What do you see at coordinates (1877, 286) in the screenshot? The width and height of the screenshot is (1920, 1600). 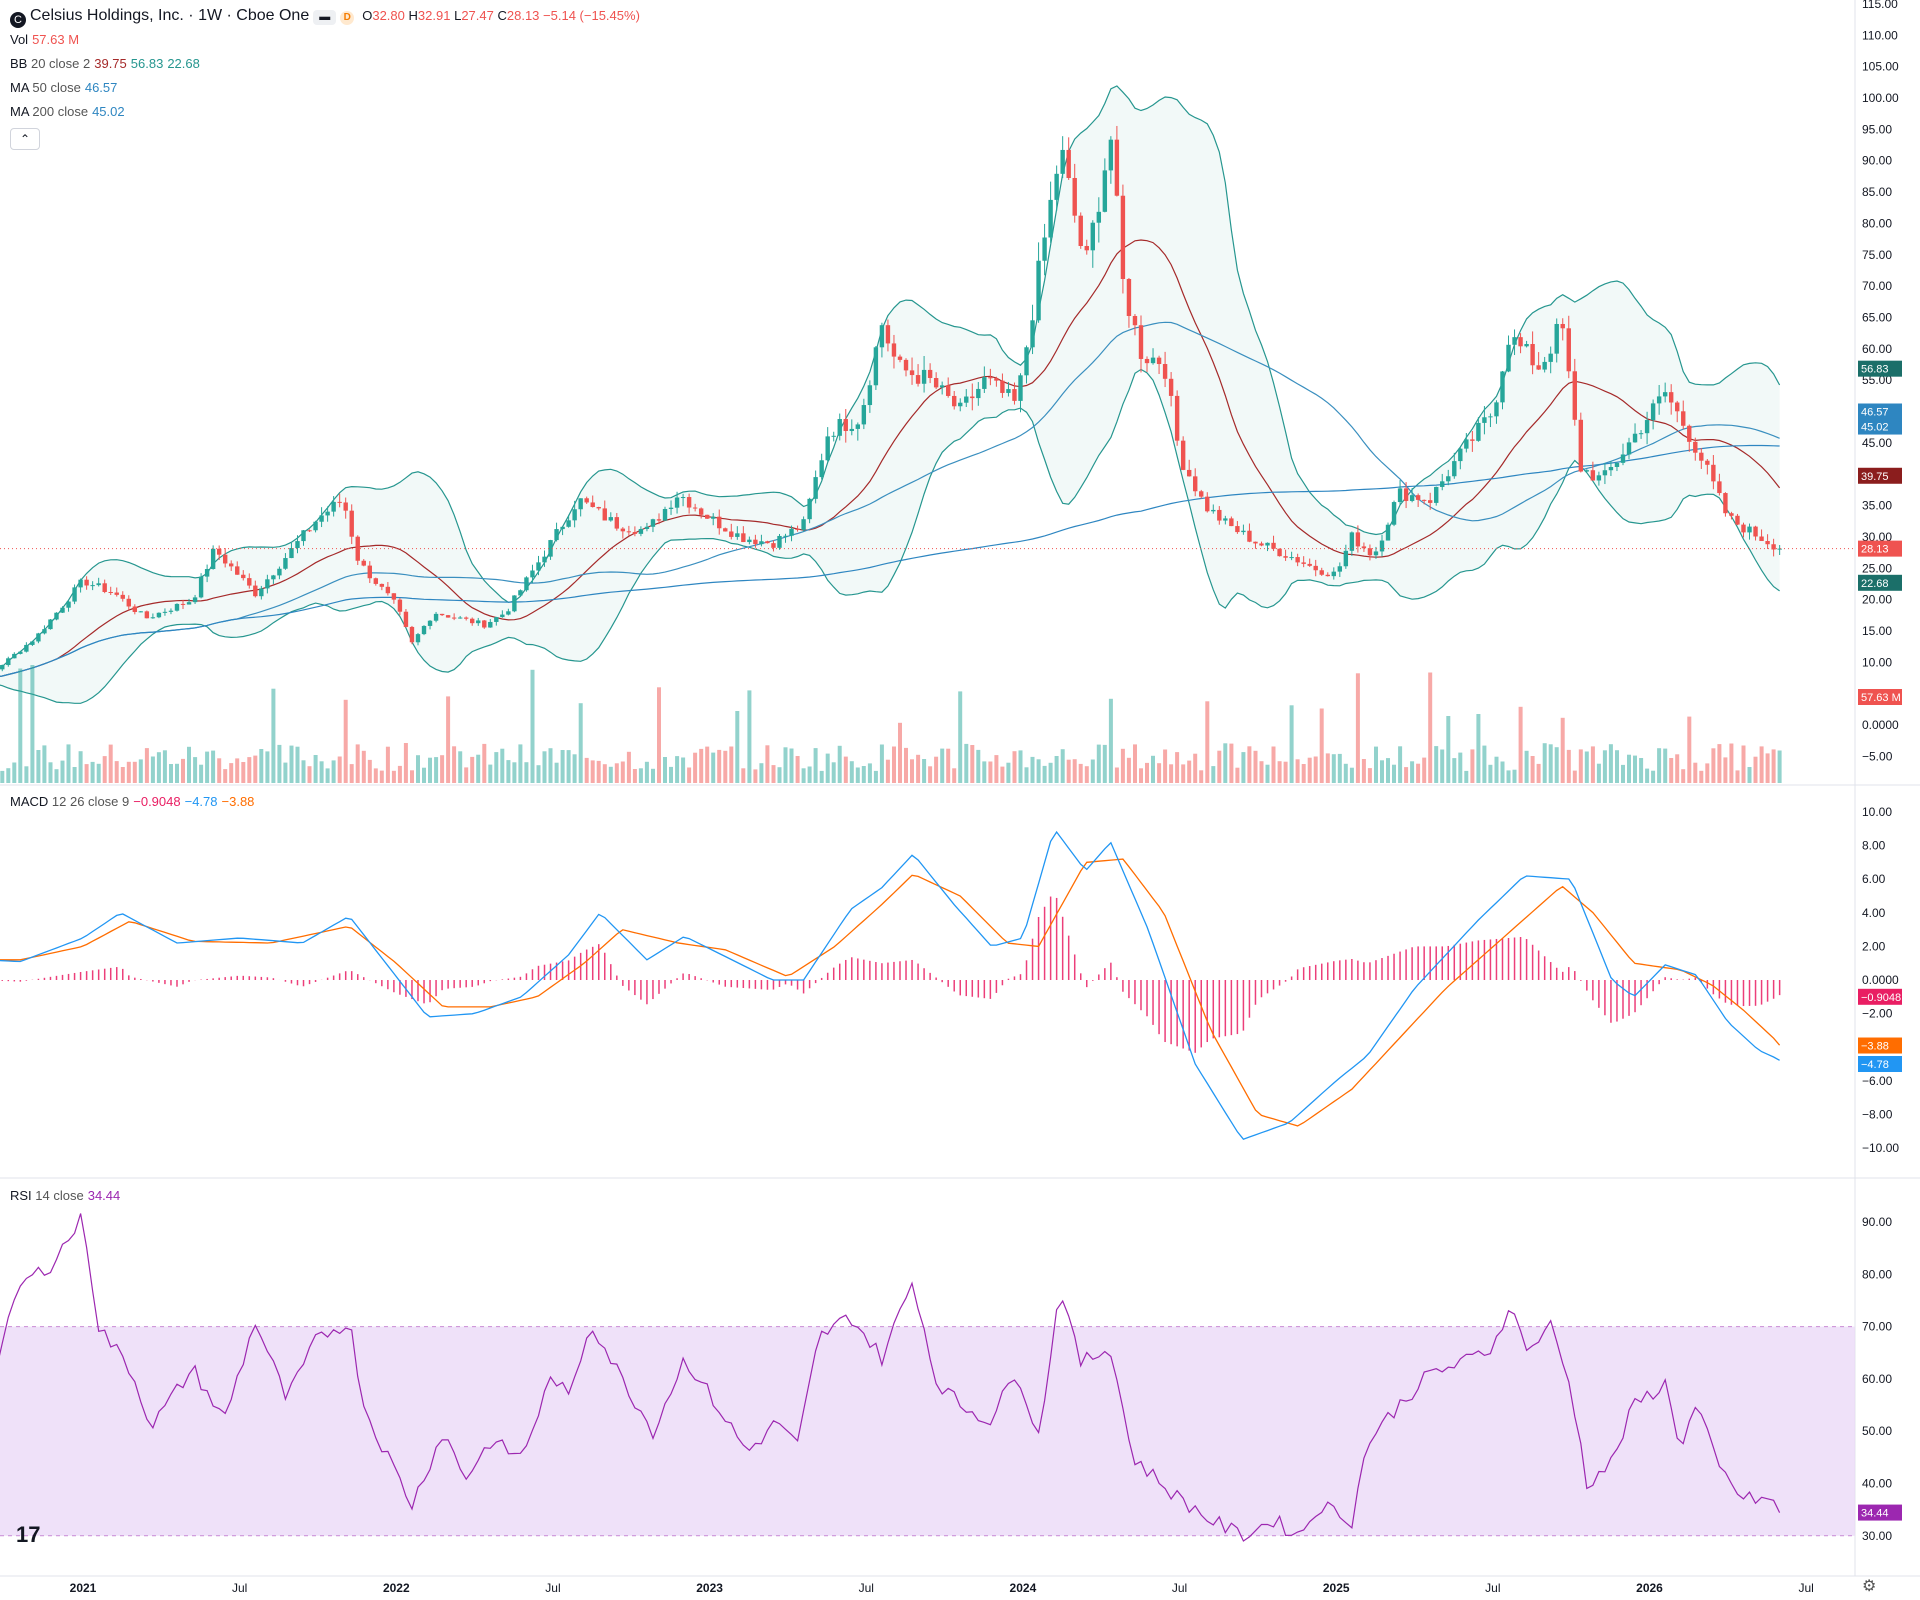 I see `price-axis-tick: 70.00` at bounding box center [1877, 286].